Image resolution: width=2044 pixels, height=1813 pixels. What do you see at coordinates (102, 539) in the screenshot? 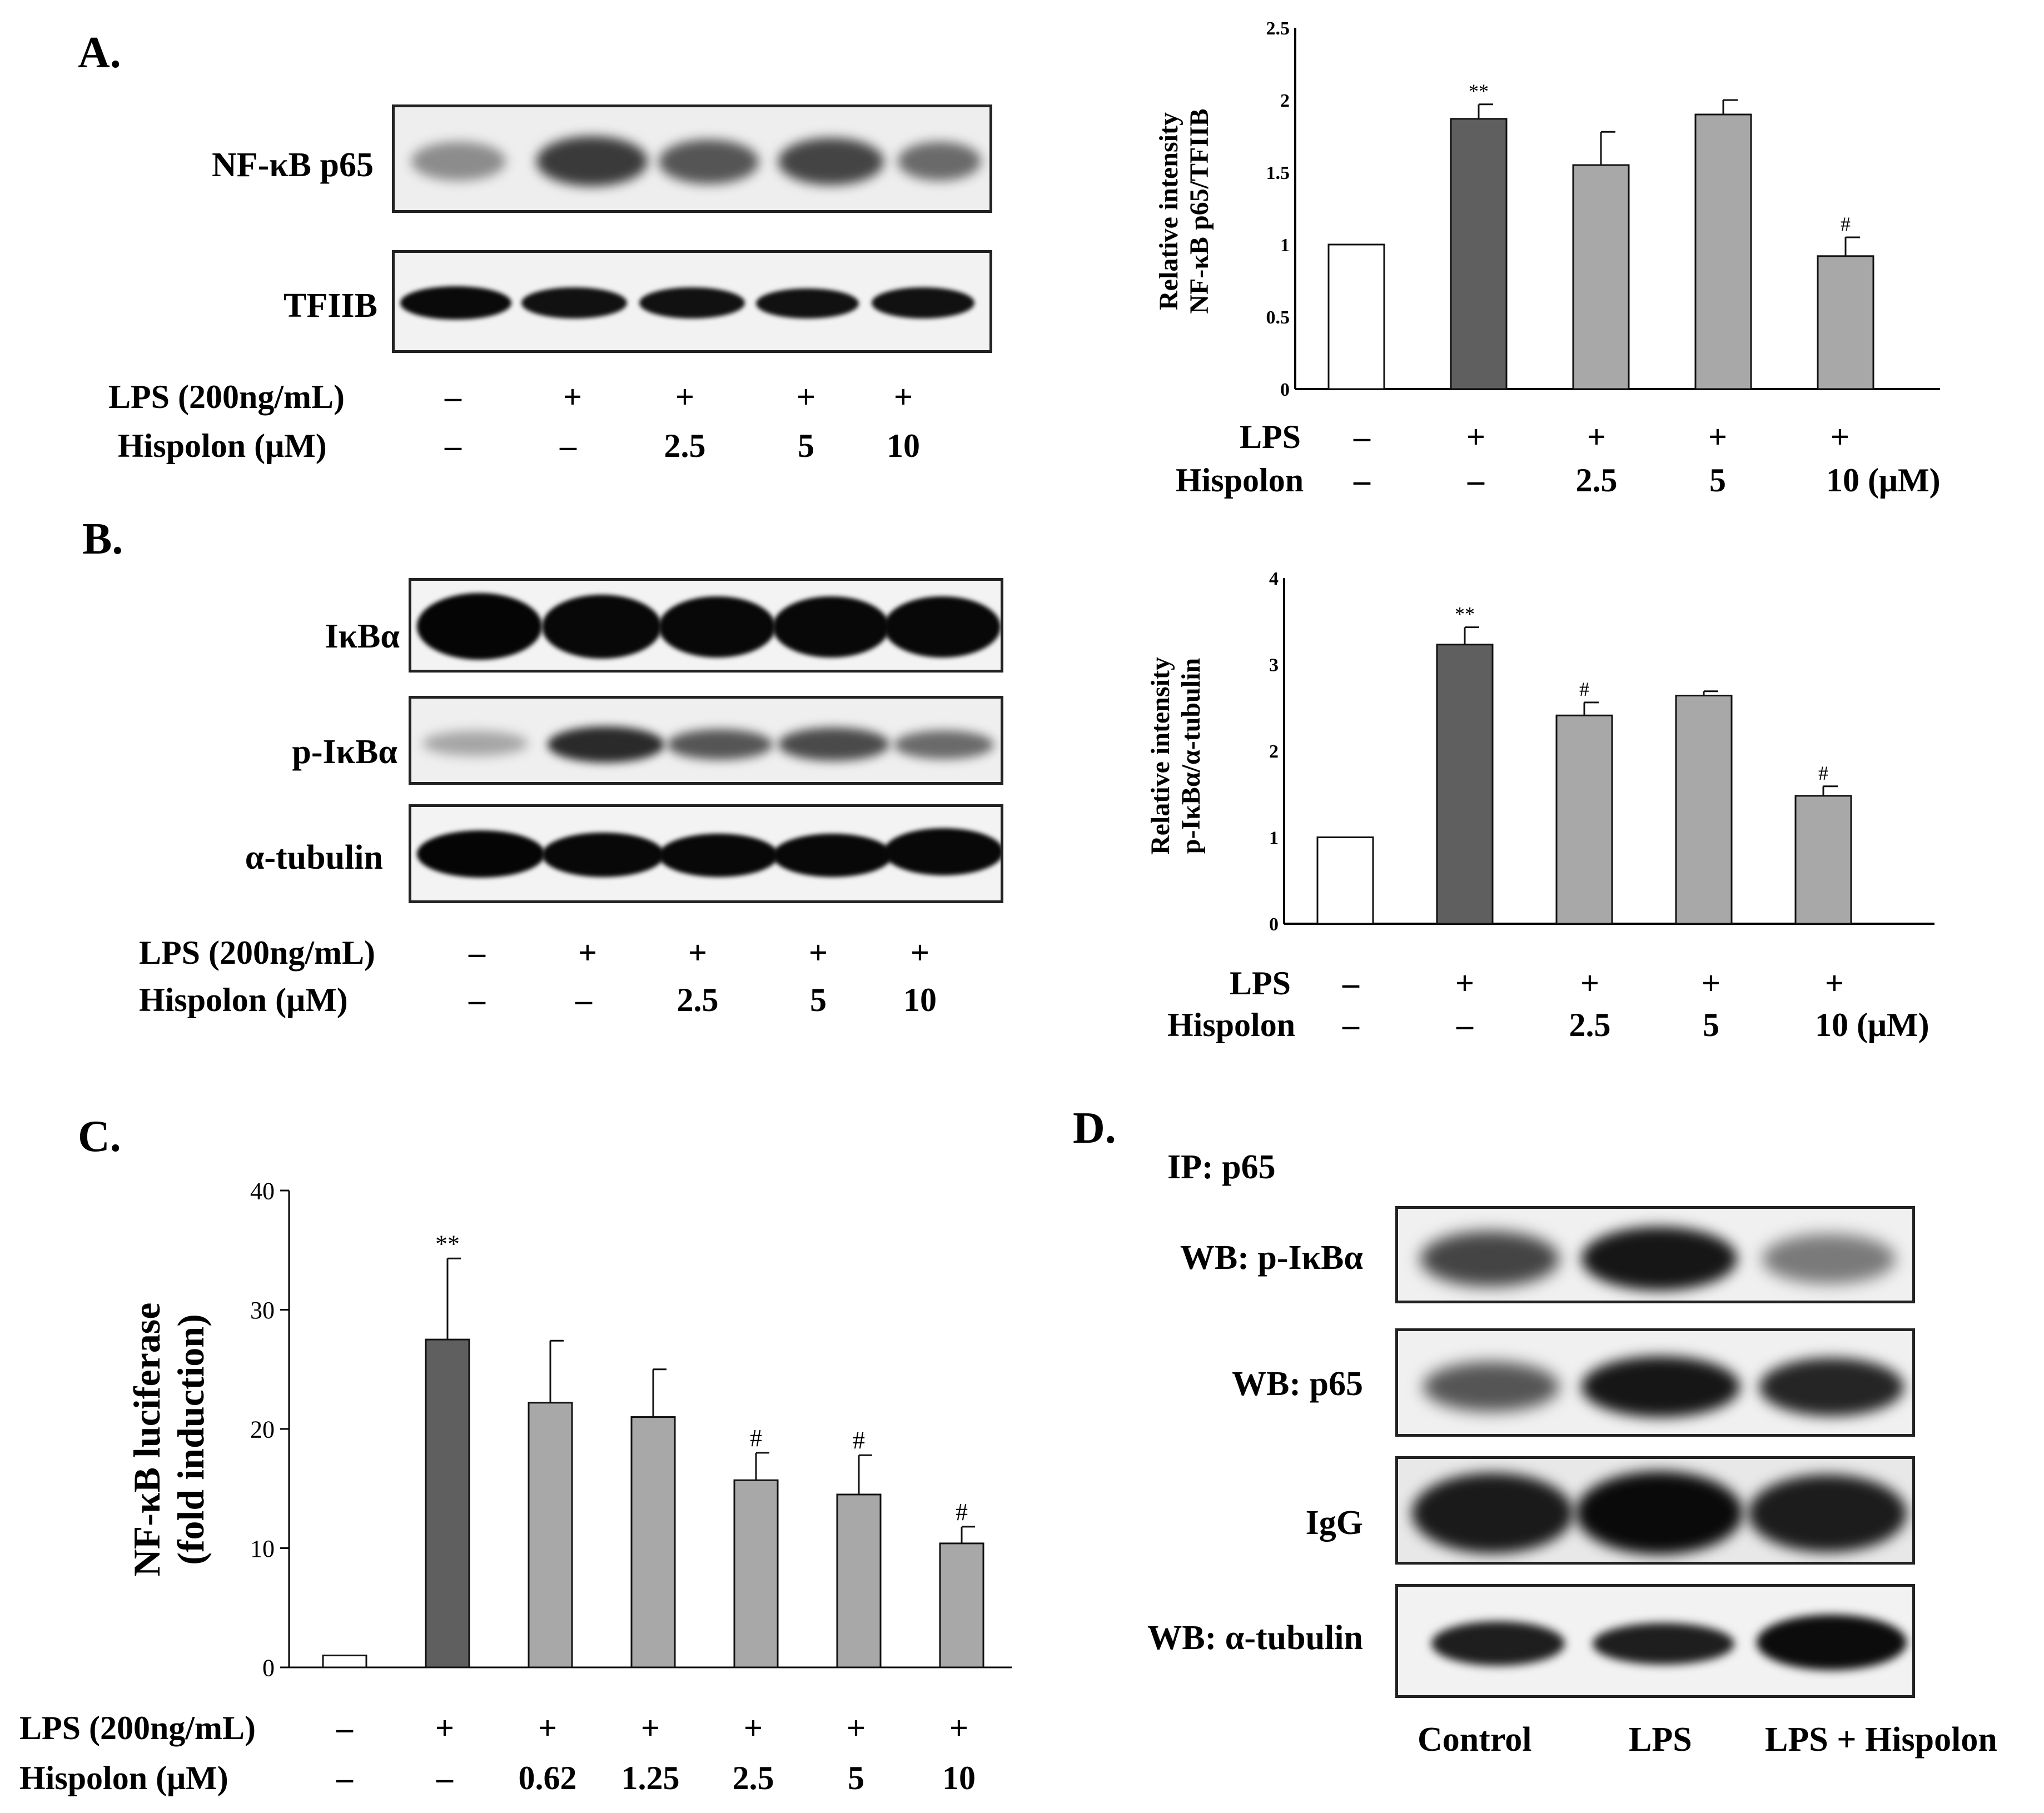
I see `panel-b-letter: B.` at bounding box center [102, 539].